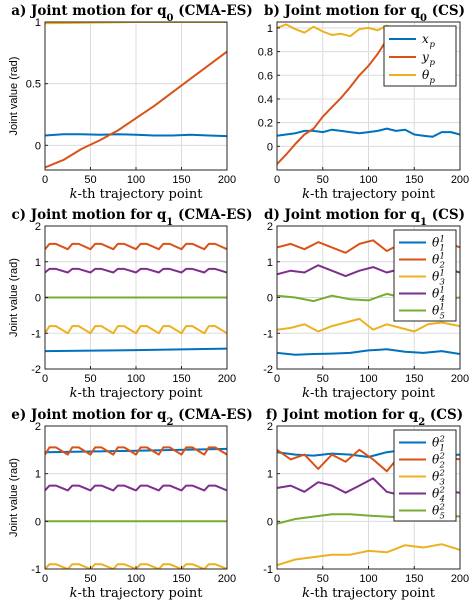 This screenshot has height=609, width=474. What do you see at coordinates (132, 13) in the screenshot?
I see `chart-title: a) Joint motion for q0 (CMA-ES)` at bounding box center [132, 13].